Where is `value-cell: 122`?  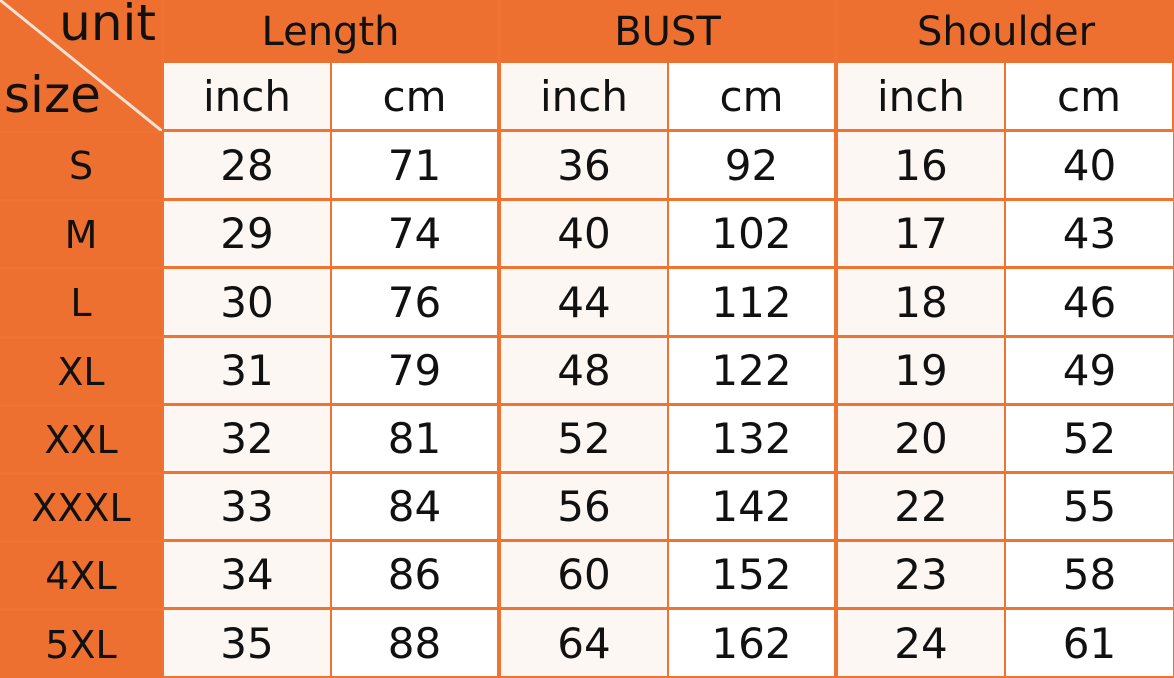 value-cell: 122 is located at coordinates (751, 370).